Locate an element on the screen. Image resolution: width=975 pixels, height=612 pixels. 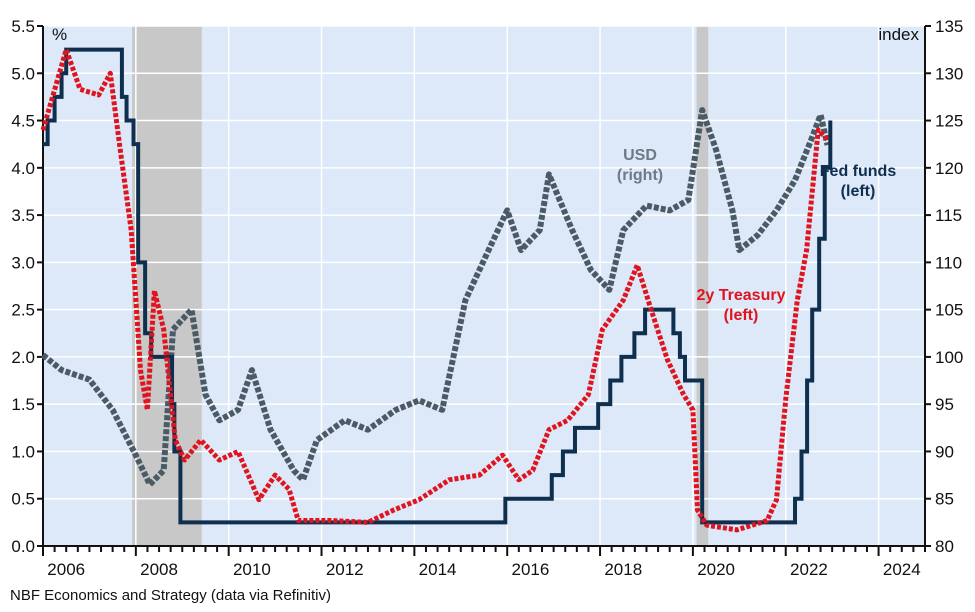
fedfunds-series-label: (left) is located at coordinates (858, 191).